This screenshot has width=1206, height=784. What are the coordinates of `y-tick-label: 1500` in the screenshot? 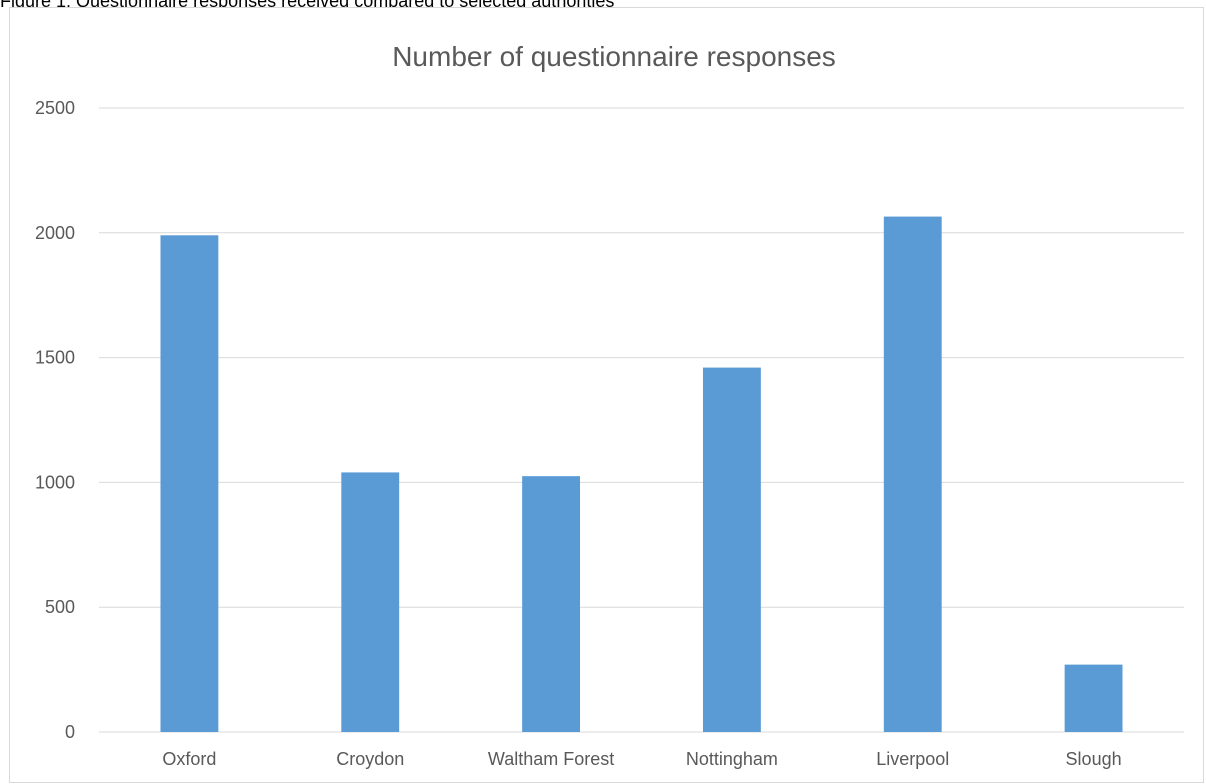 It's located at (55, 358).